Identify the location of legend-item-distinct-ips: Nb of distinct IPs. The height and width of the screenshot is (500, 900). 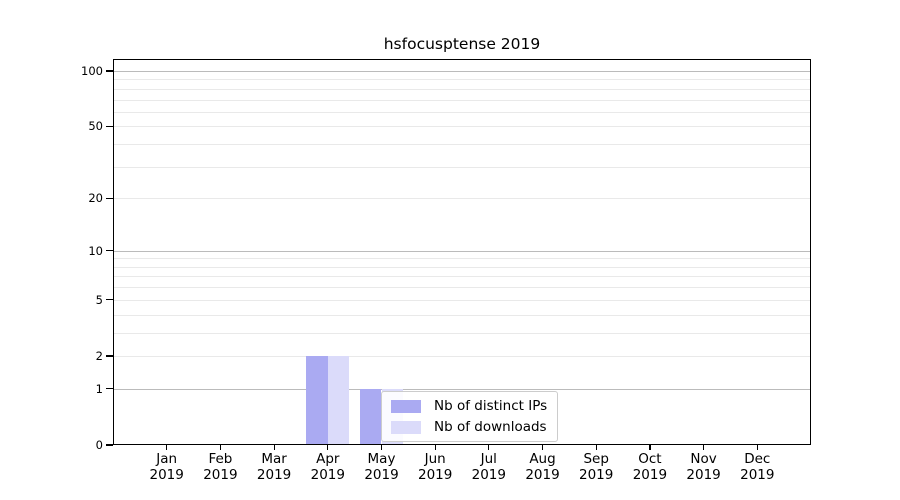
(469, 406).